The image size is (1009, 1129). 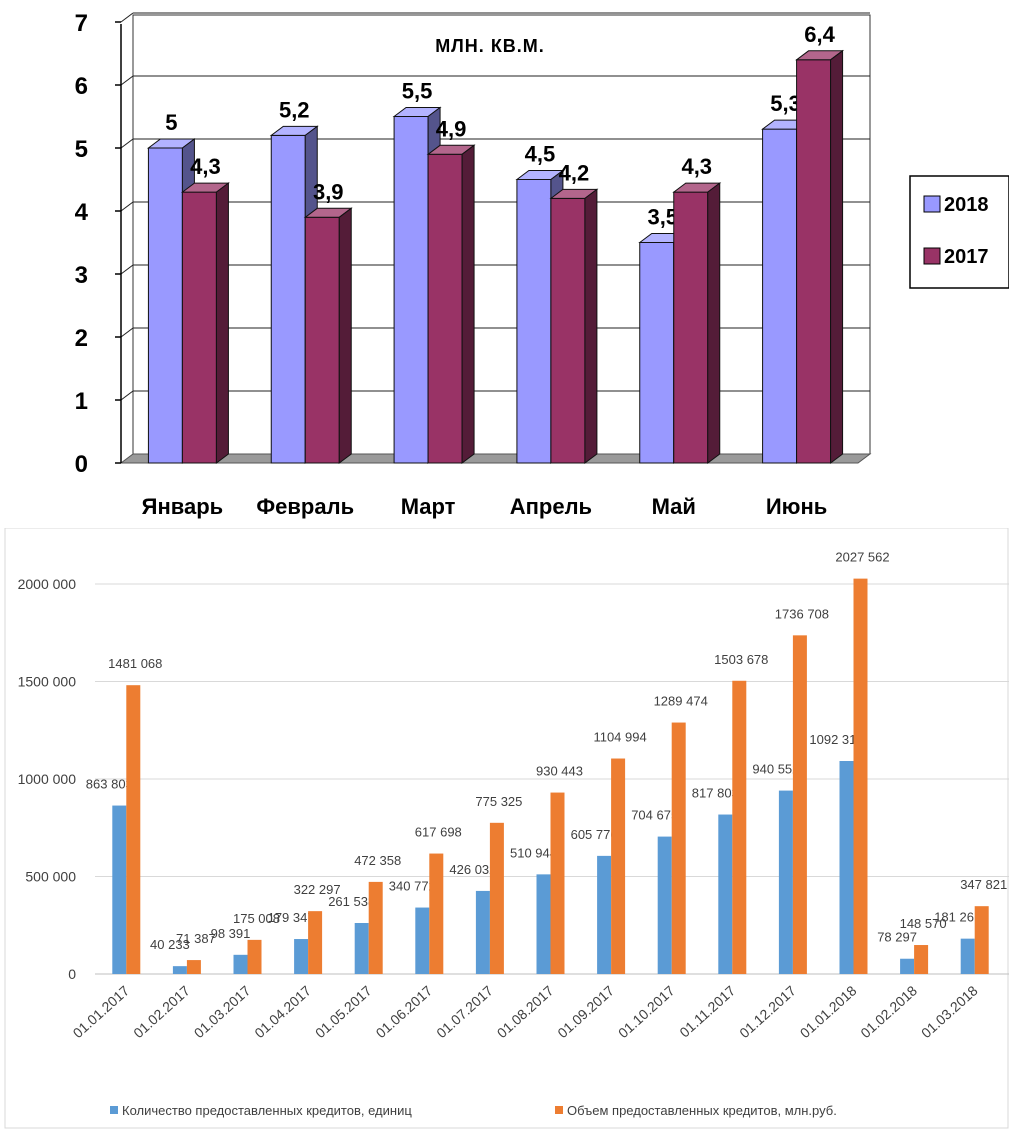 I want to click on y-tick-label: 6, so click(x=81, y=86).